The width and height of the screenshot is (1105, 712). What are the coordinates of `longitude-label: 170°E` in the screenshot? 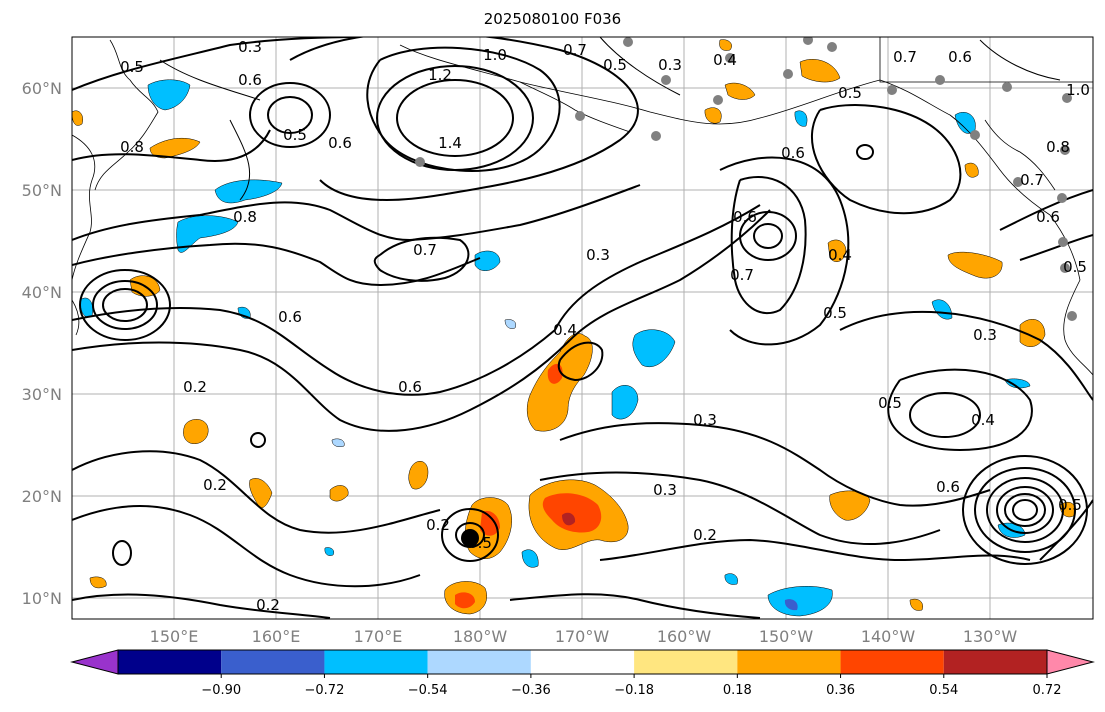 It's located at (378, 636).